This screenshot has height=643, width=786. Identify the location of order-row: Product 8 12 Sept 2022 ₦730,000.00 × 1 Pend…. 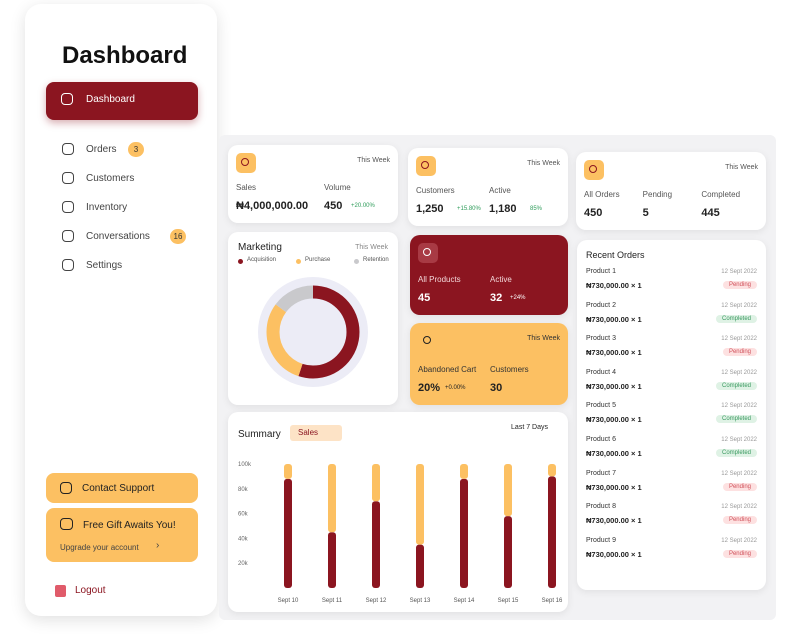
(671, 518).